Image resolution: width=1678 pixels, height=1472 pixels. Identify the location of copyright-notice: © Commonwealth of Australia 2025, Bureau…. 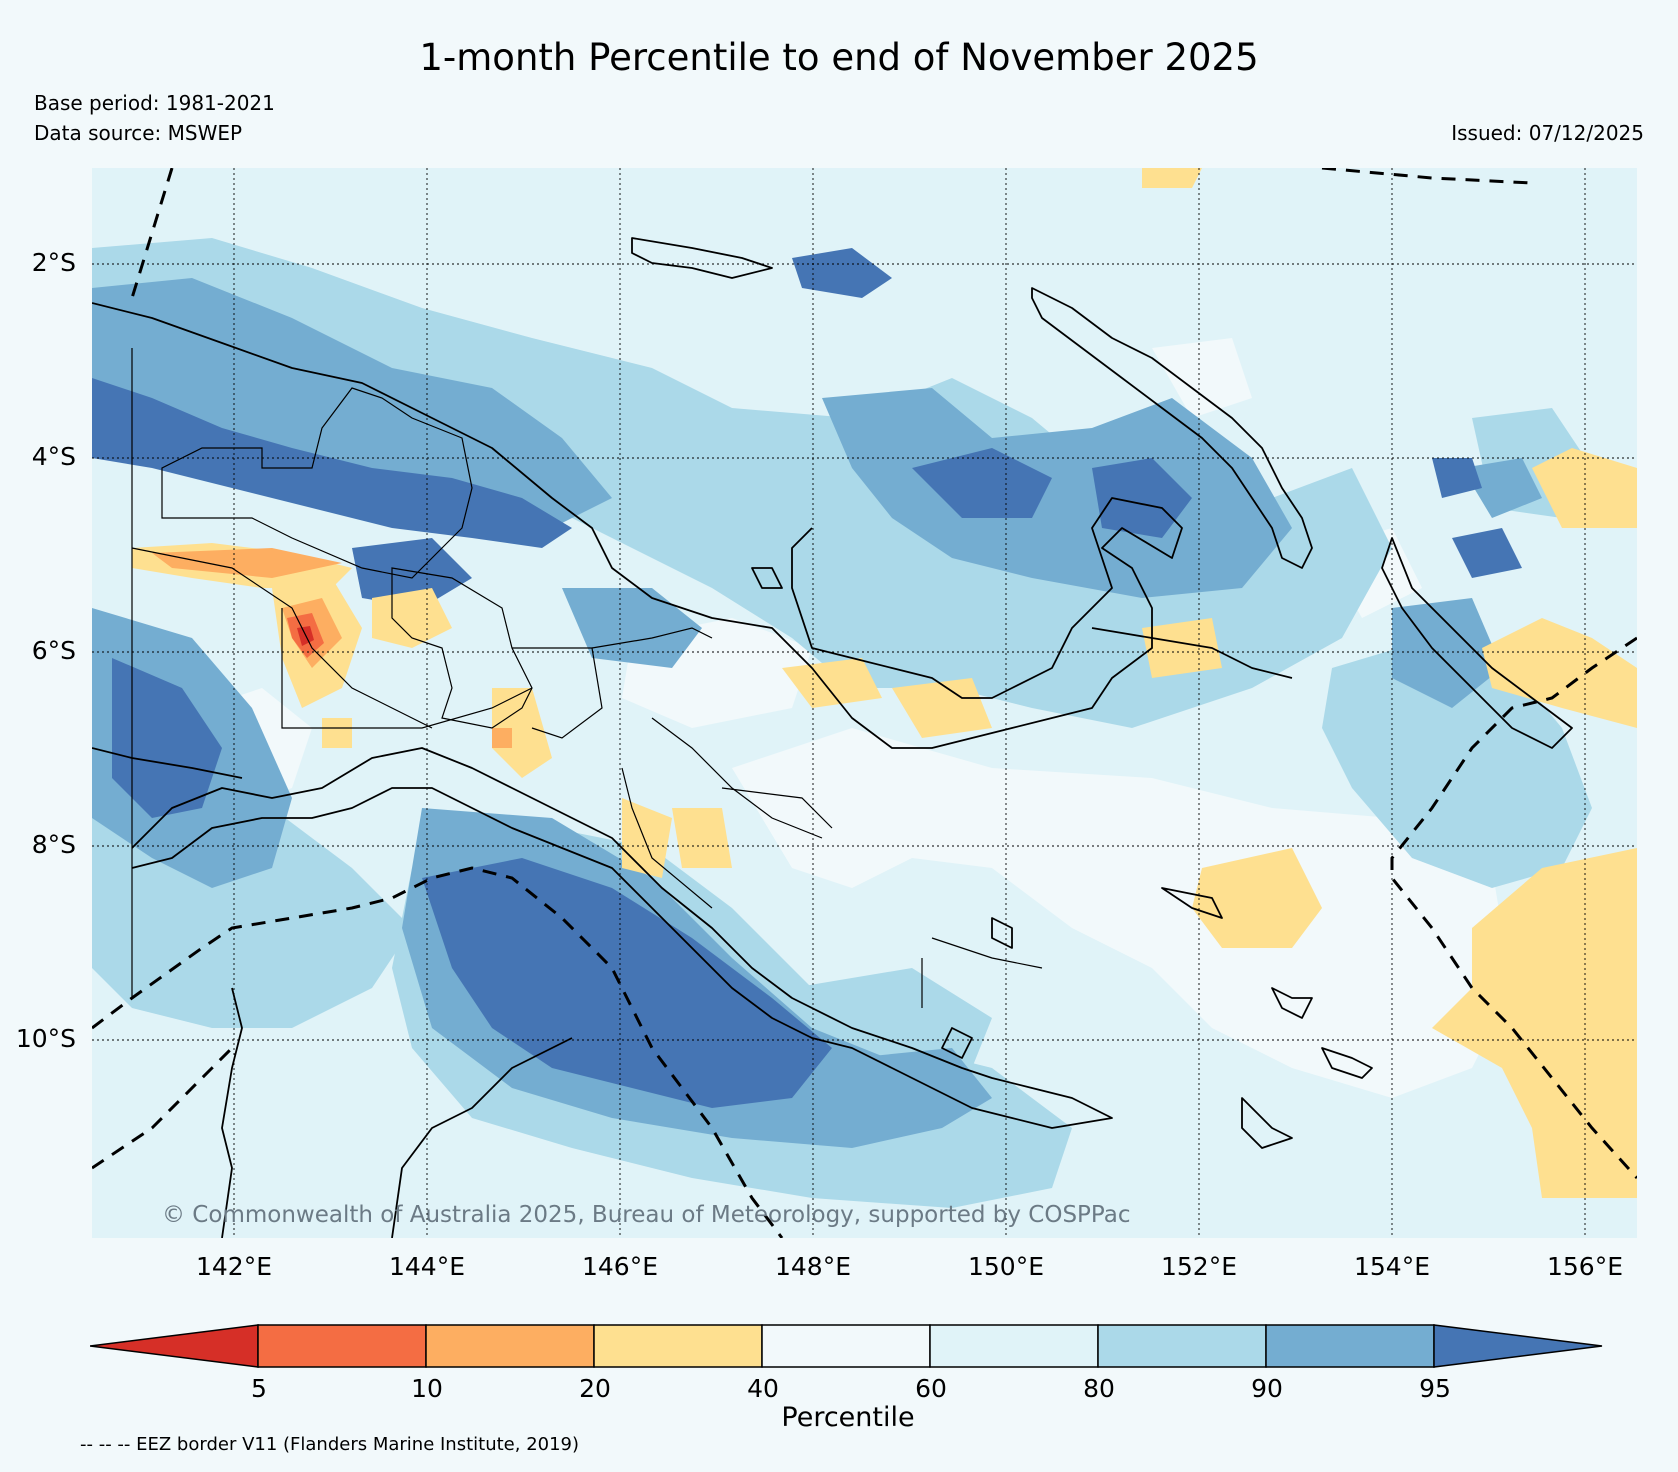
(646, 1215).